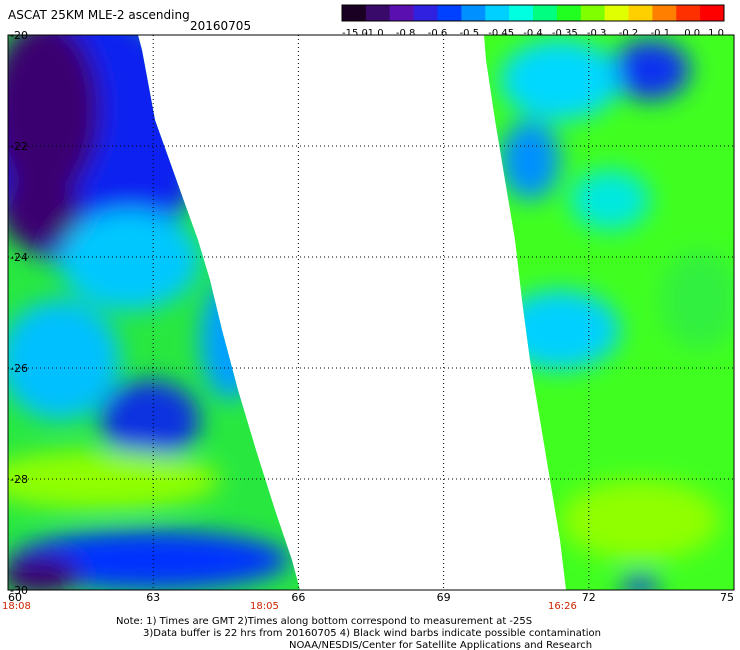  Describe the element at coordinates (19, 146) in the screenshot. I see `y-tick-label: -22` at that location.